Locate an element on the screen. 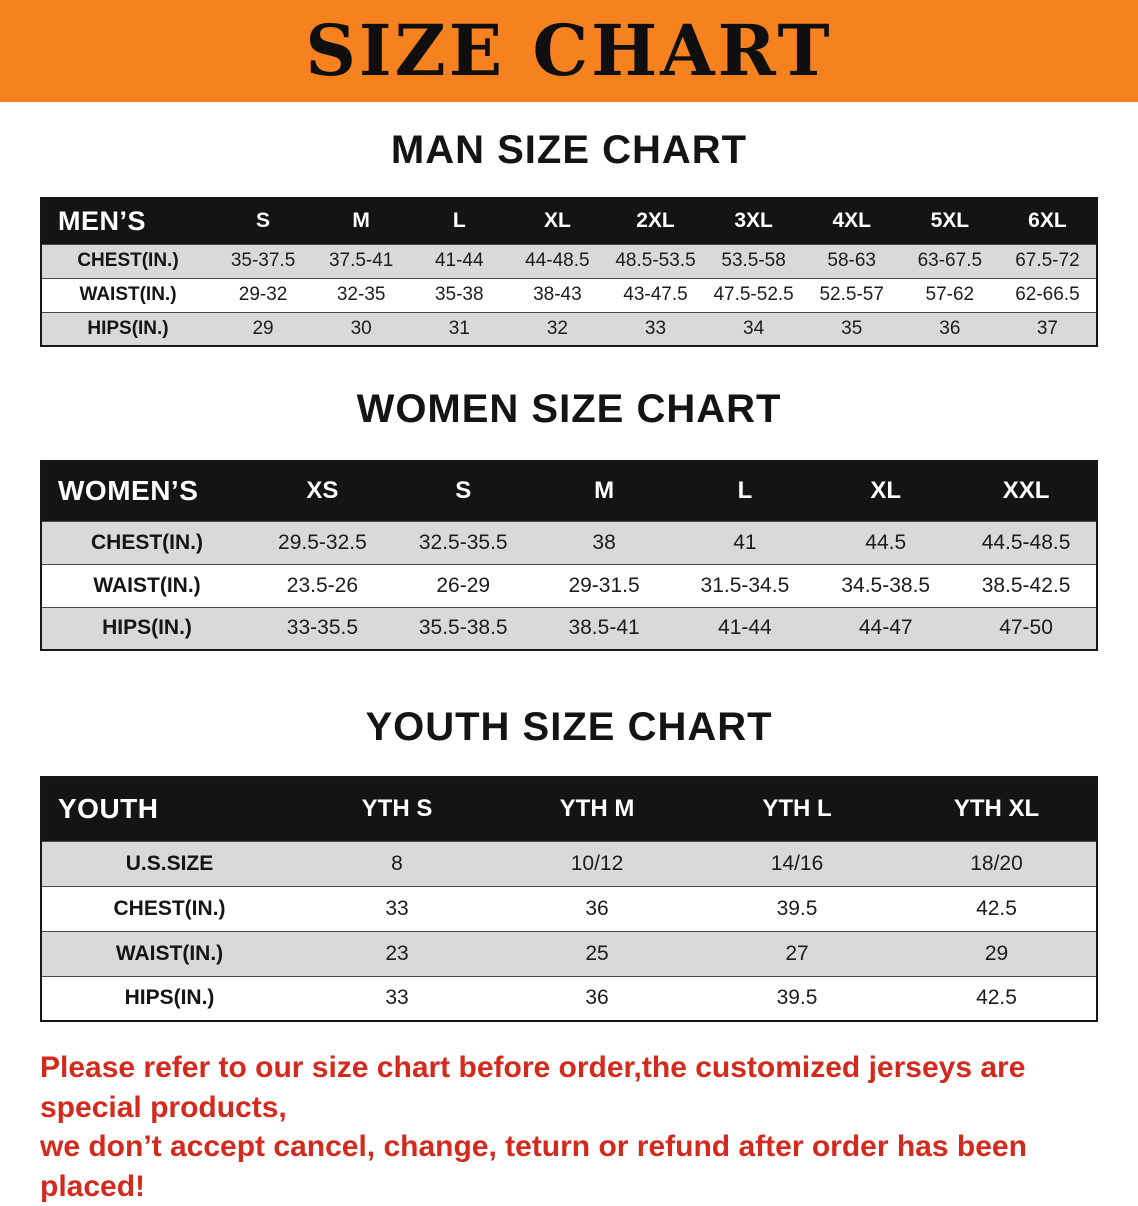 Image resolution: width=1138 pixels, height=1206 pixels. size-header-cell: 5XL is located at coordinates (950, 221).